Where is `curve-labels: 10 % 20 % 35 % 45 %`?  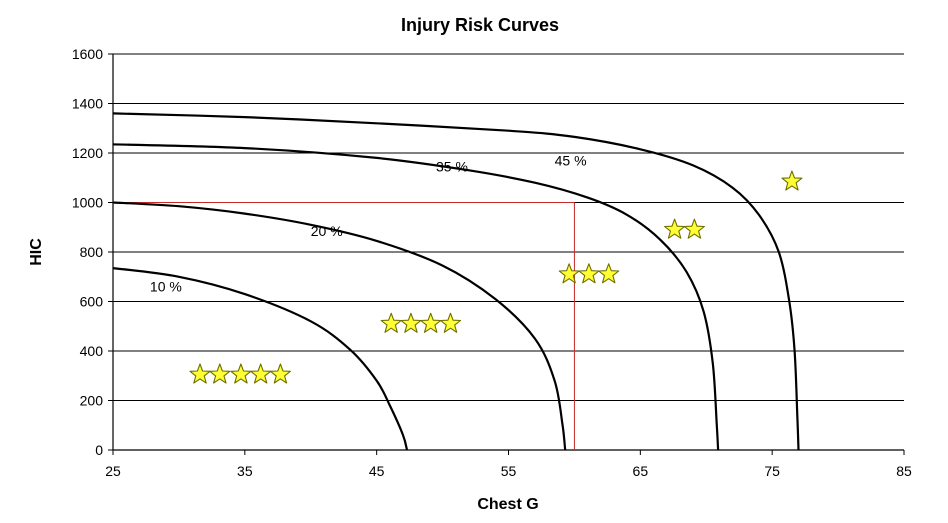 curve-labels: 10 % 20 % 35 % 45 % is located at coordinates (368, 223).